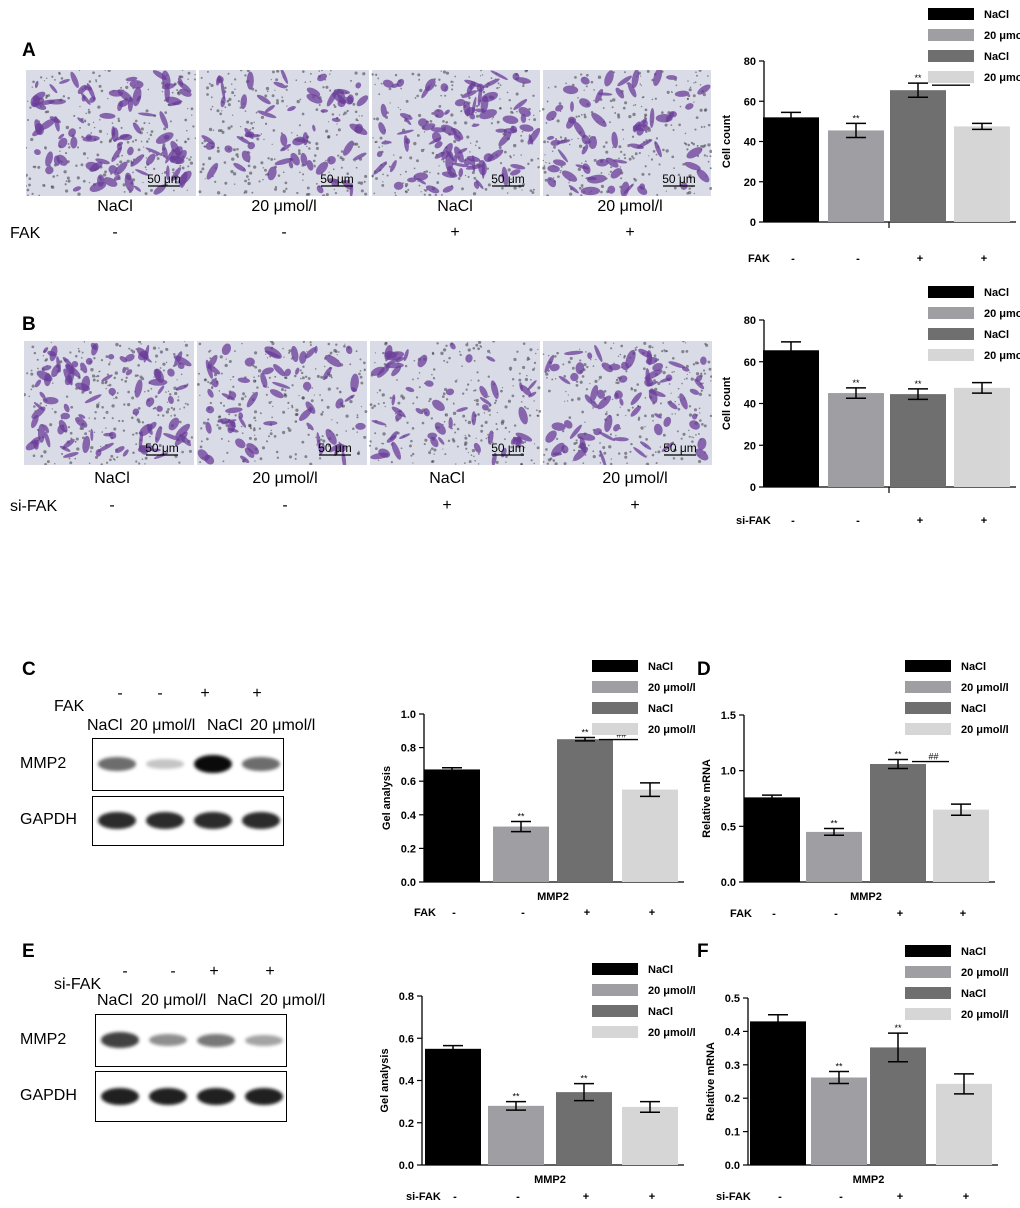 The image size is (1020, 1208). I want to click on legend-label: 20 μmol/l, so click(1002, 314).